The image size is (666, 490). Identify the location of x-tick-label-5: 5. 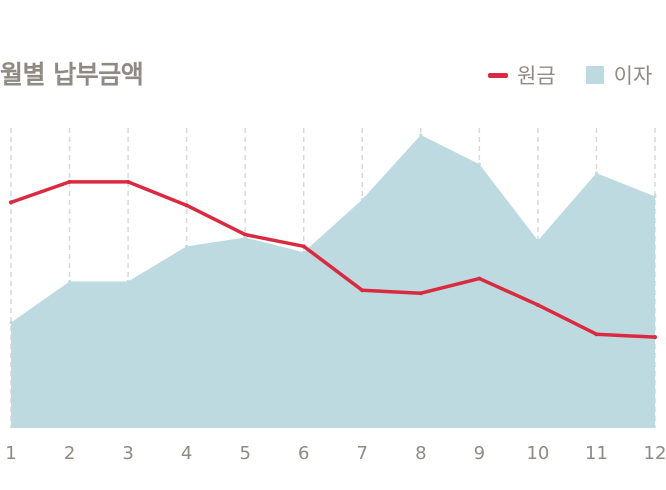
(244, 453).